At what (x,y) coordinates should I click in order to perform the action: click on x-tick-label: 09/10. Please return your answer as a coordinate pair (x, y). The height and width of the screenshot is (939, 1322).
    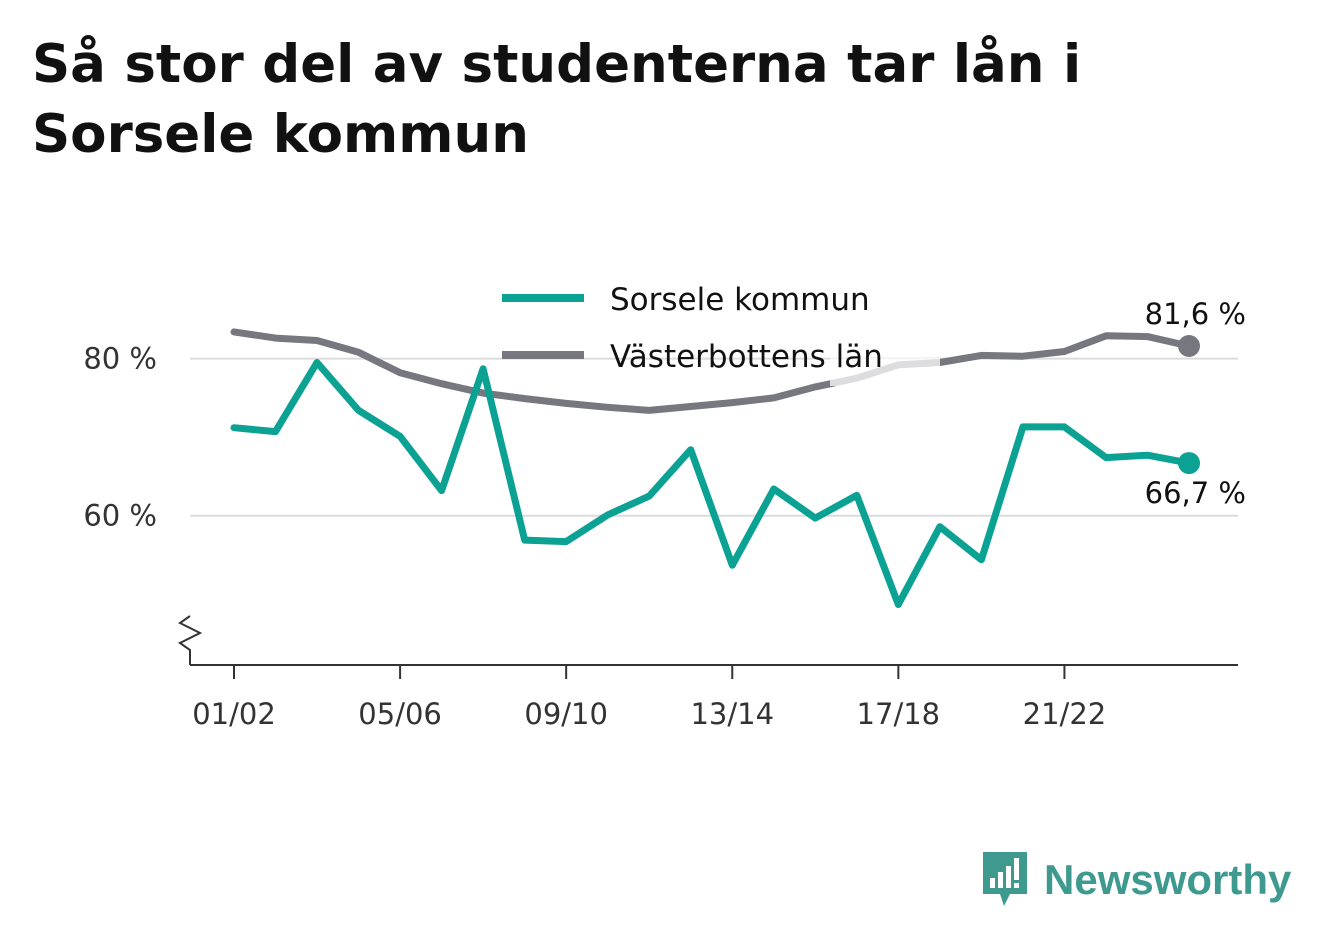
    Looking at the image, I should click on (566, 714).